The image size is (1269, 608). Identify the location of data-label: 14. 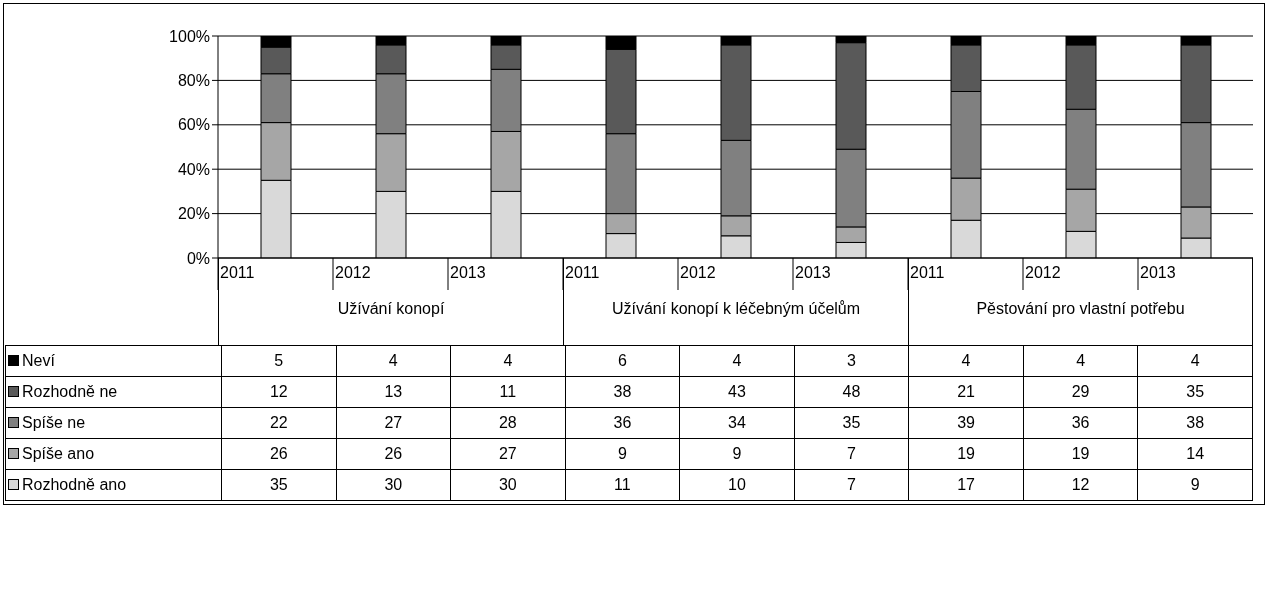
(1195, 454).